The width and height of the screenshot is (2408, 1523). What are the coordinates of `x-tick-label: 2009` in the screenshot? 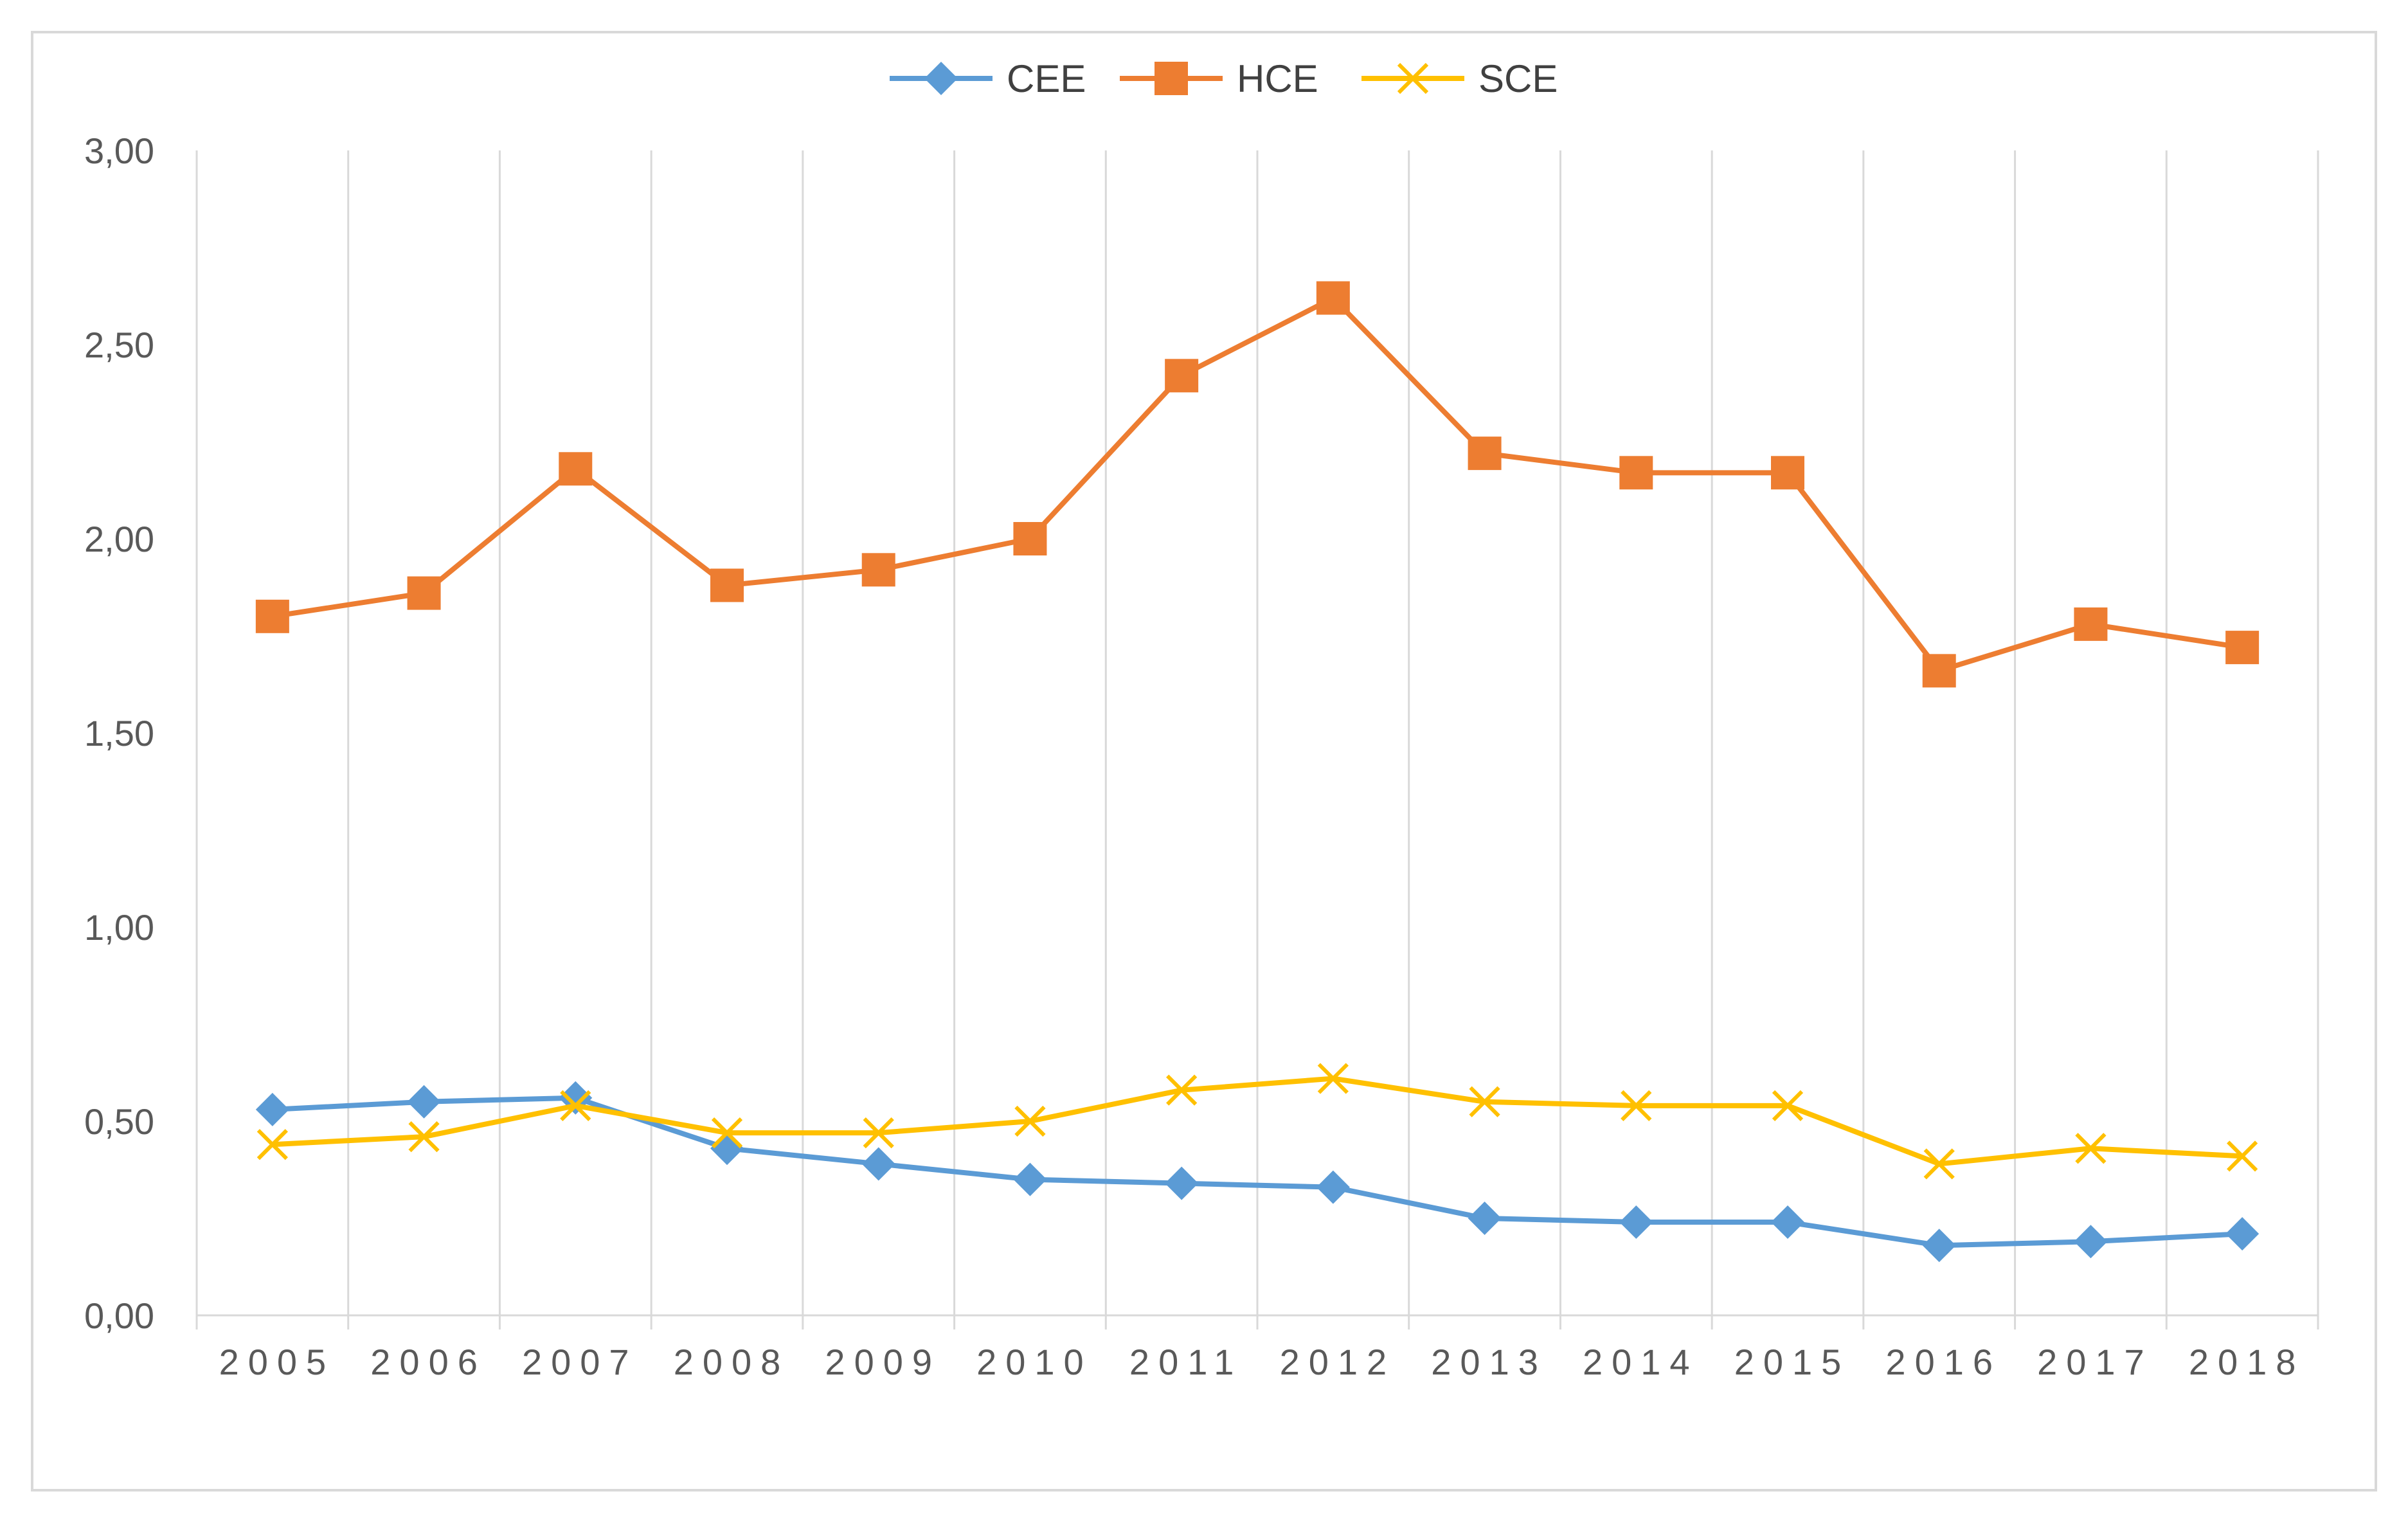 It's located at (883, 1362).